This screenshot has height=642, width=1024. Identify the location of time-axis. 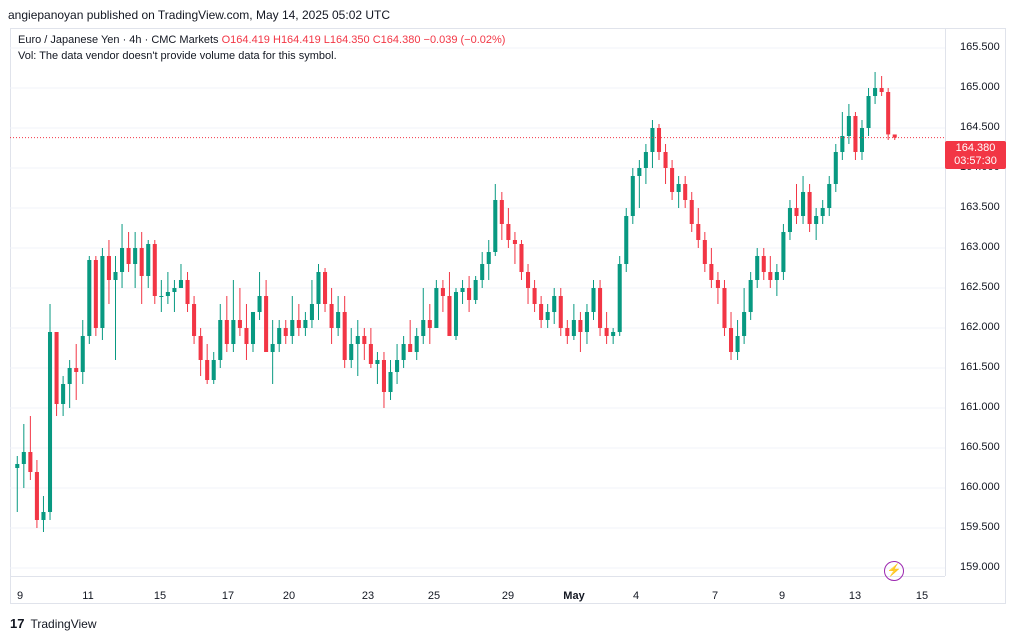
(477, 590).